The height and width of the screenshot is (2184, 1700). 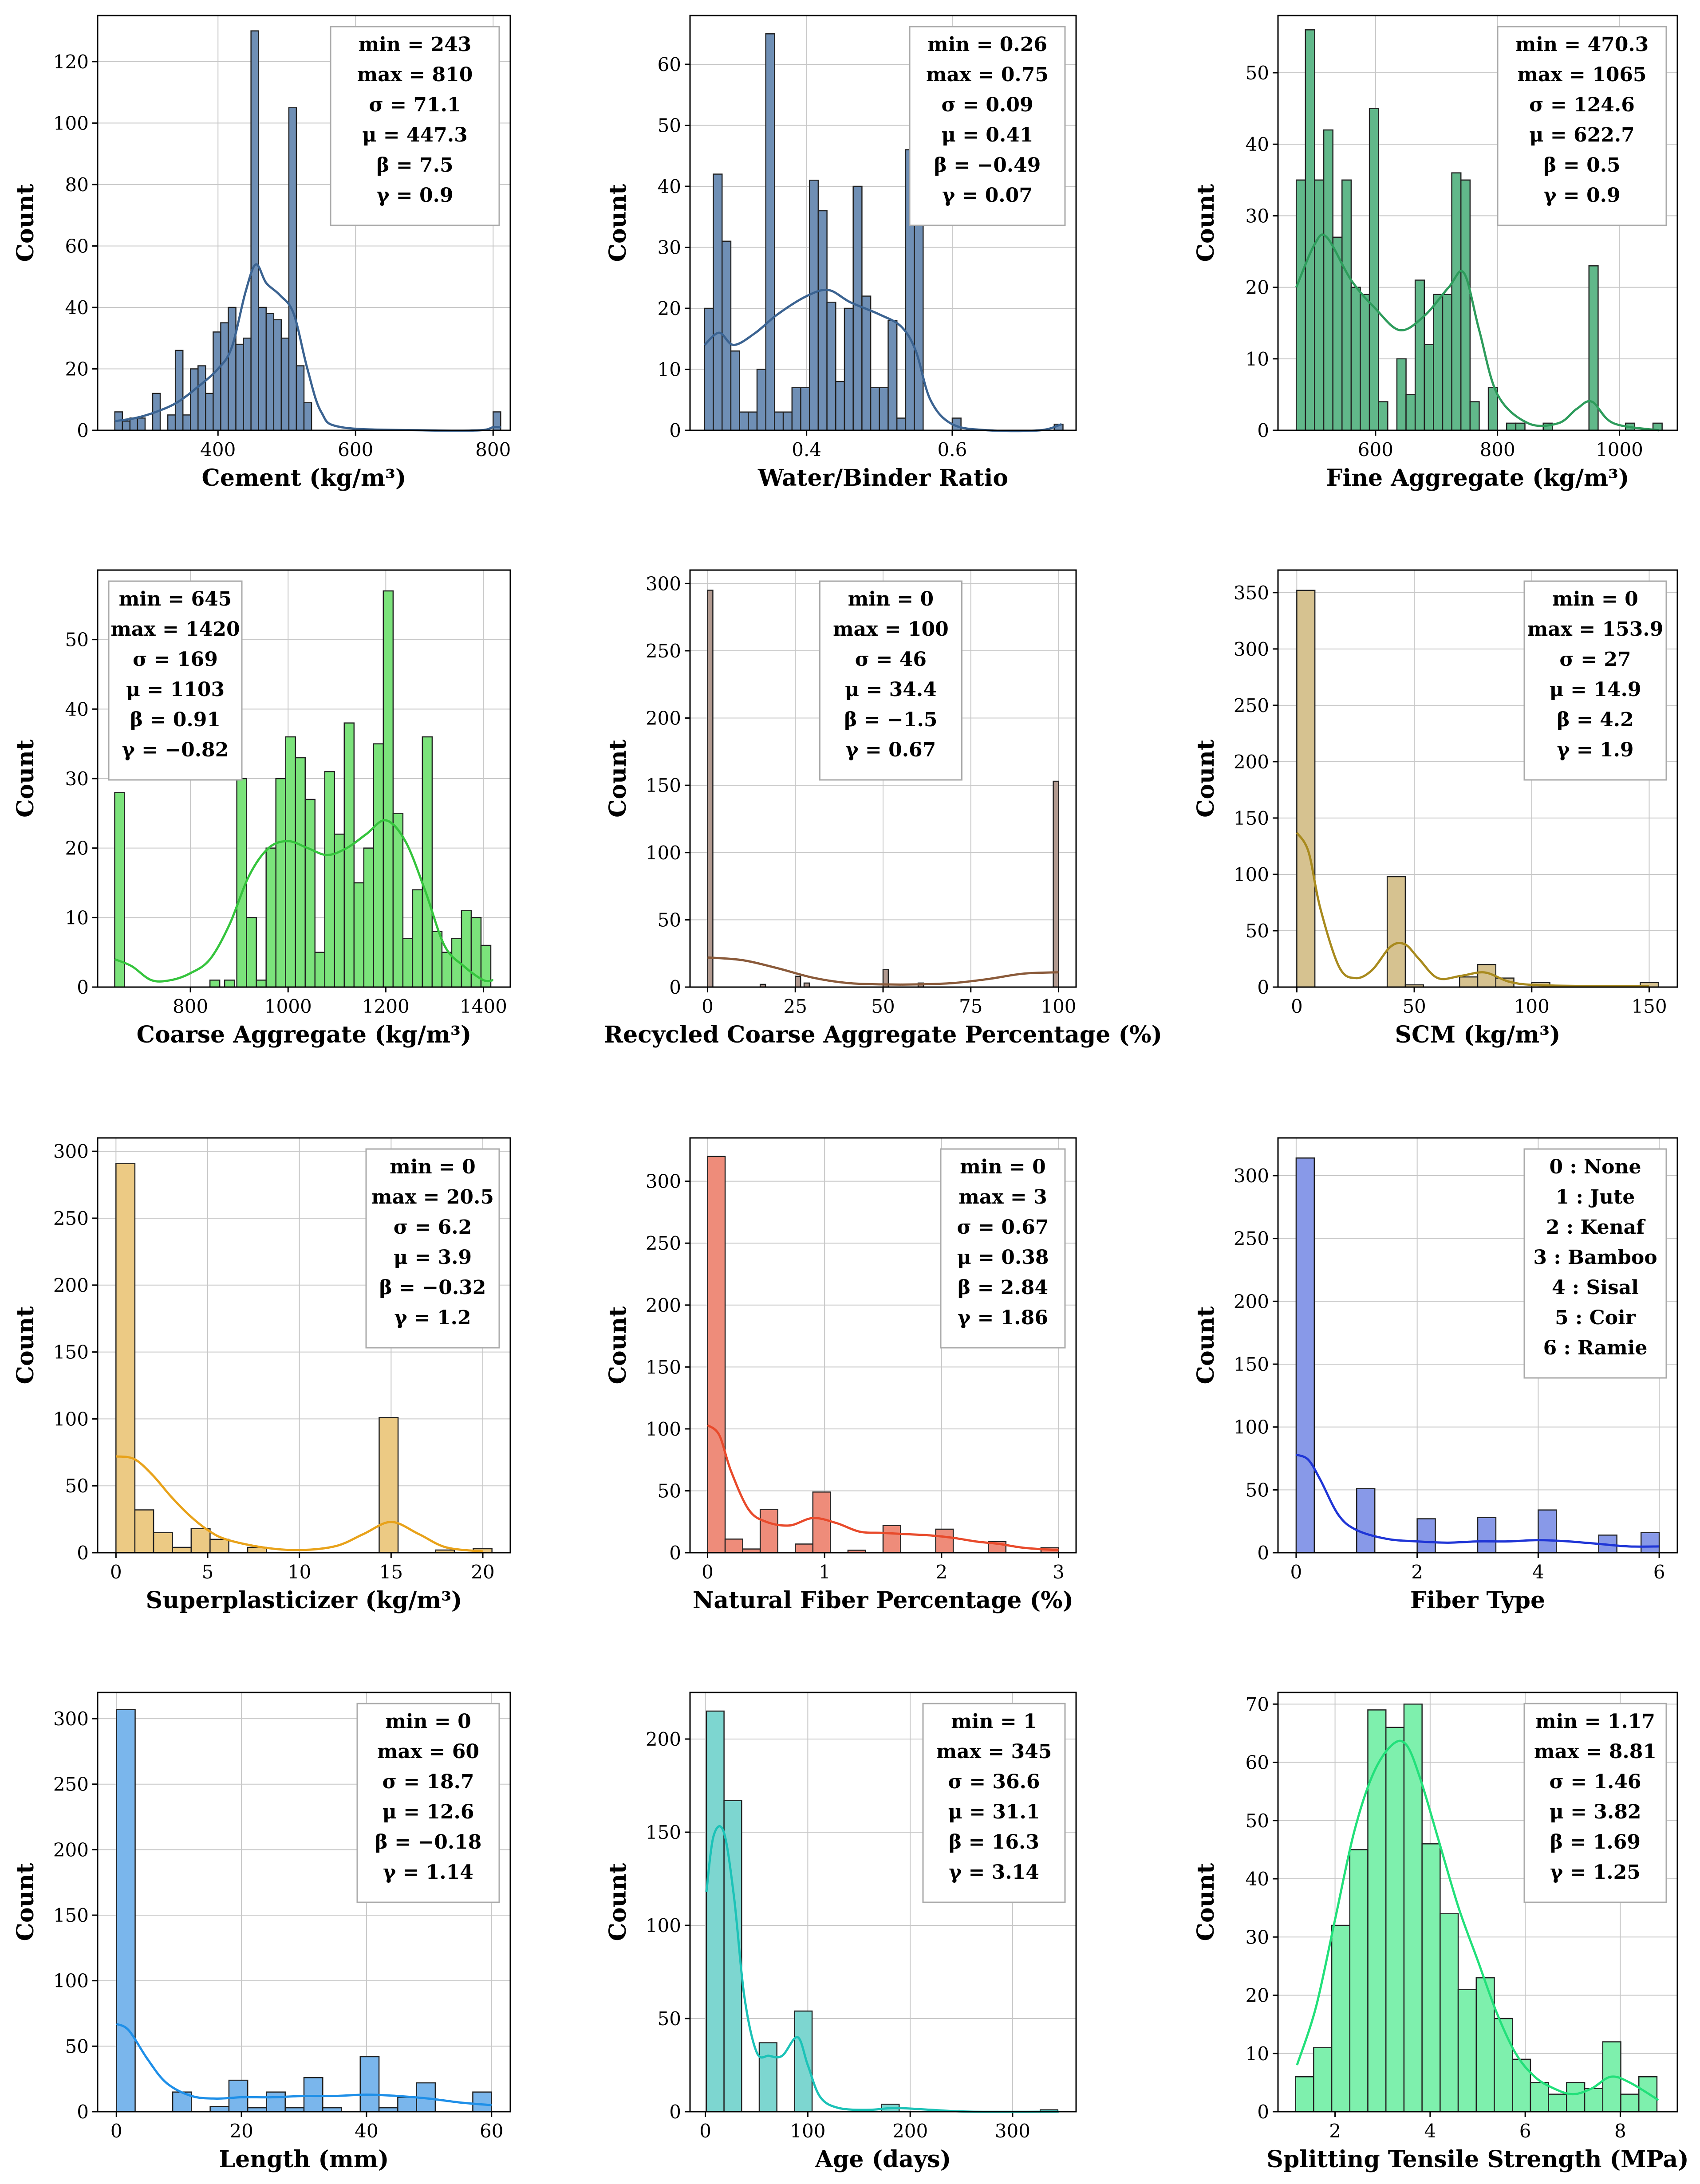 What do you see at coordinates (663, 583) in the screenshot?
I see `y-tick-label: 300` at bounding box center [663, 583].